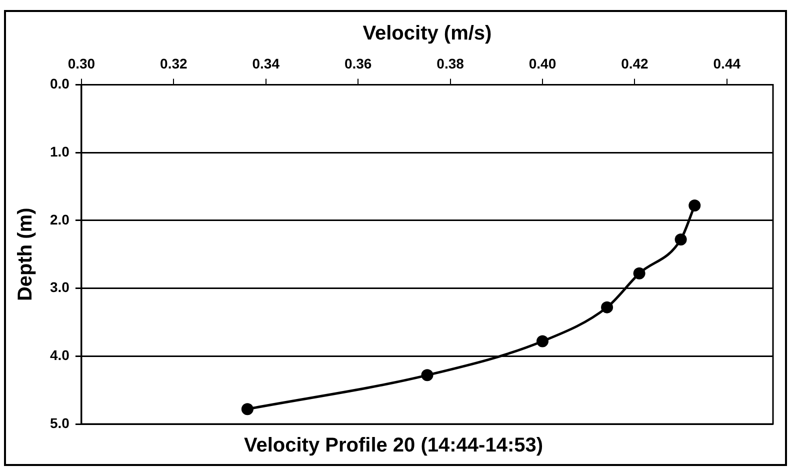 The image size is (793, 470). I want to click on y-tick-label: 1.0, so click(60, 152).